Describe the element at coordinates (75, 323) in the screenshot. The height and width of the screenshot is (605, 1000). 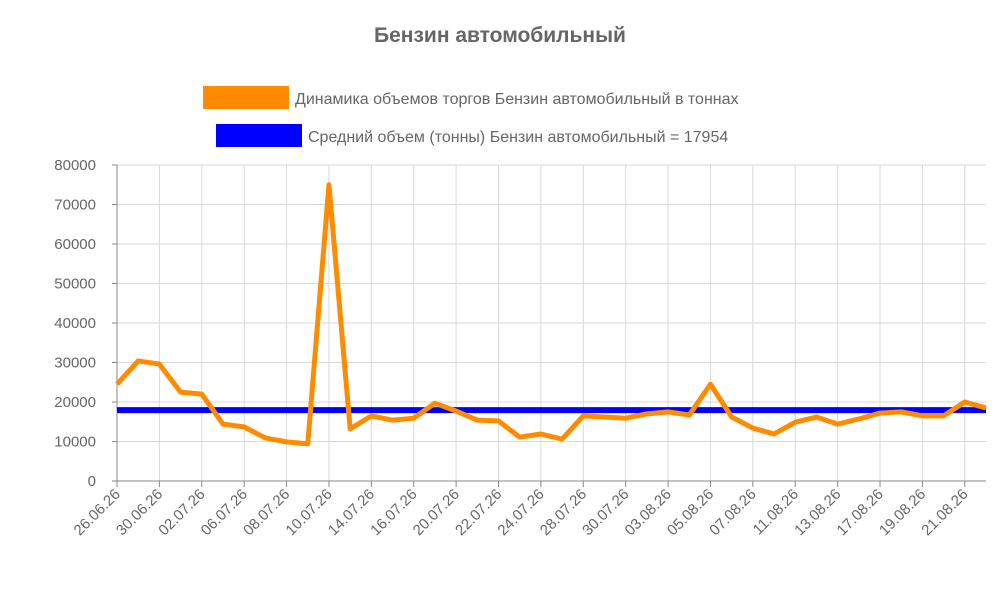
I see `y-tick-label: 40000` at that location.